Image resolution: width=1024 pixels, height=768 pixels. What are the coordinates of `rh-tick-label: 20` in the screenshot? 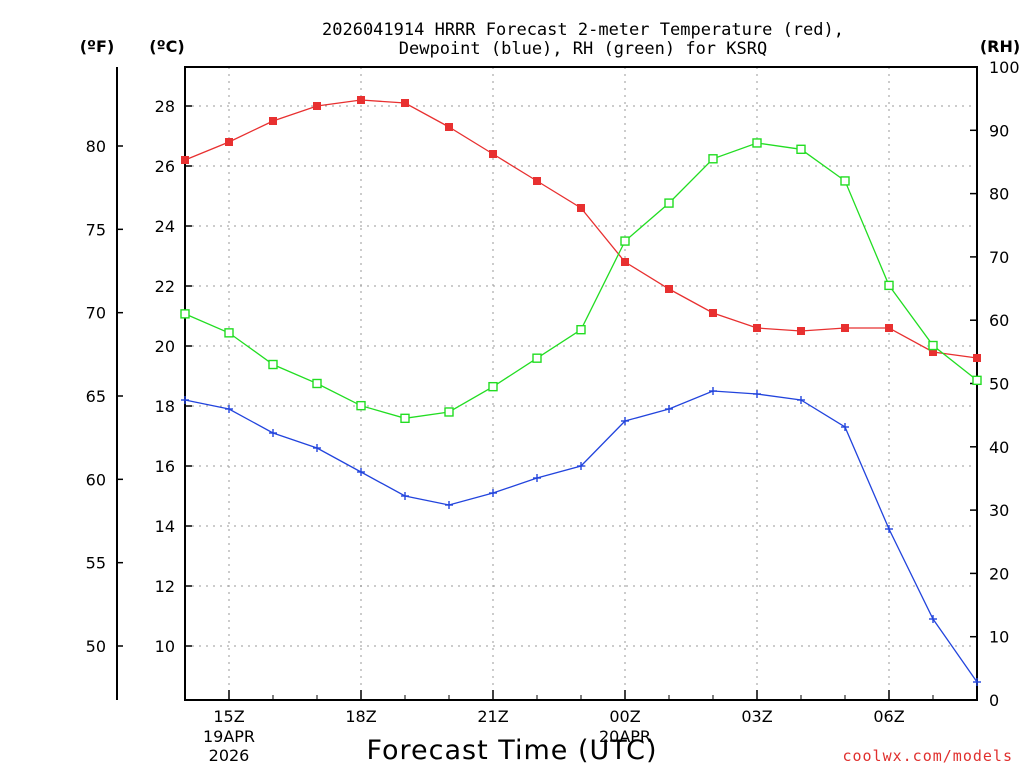 It's located at (999, 573).